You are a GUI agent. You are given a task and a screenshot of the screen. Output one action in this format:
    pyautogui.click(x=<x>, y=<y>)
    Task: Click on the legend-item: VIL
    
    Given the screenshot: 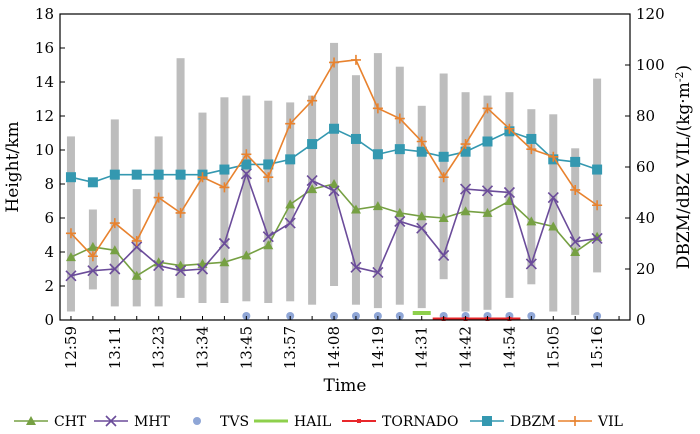 What is the action you would take?
    pyautogui.click(x=590, y=422)
    